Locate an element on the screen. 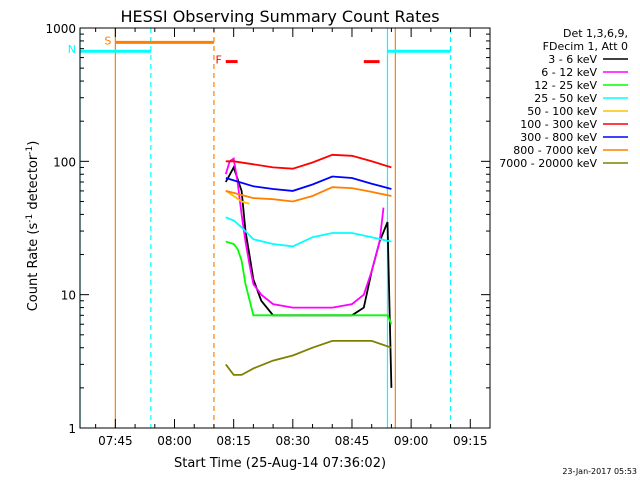 The height and width of the screenshot is (480, 640). y-tick-label-3: 100 is located at coordinates (64, 162).